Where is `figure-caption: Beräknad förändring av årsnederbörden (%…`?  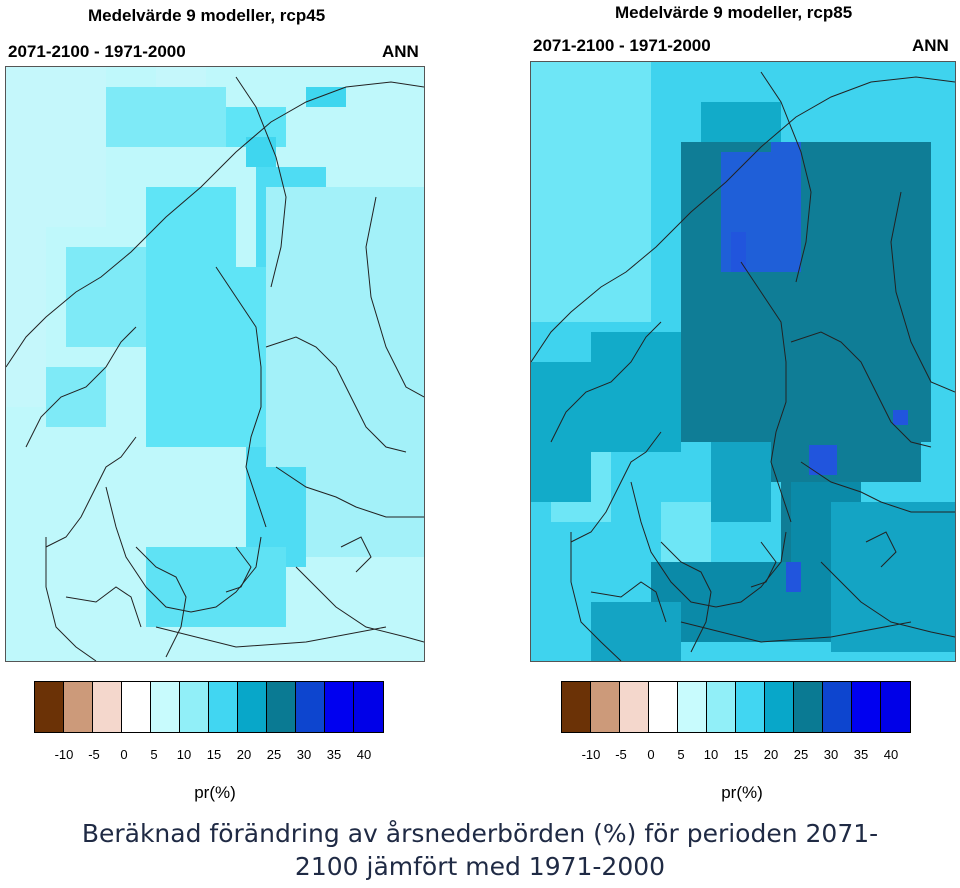
figure-caption: Beräknad förändring av årsnederbörden (%… is located at coordinates (480, 850).